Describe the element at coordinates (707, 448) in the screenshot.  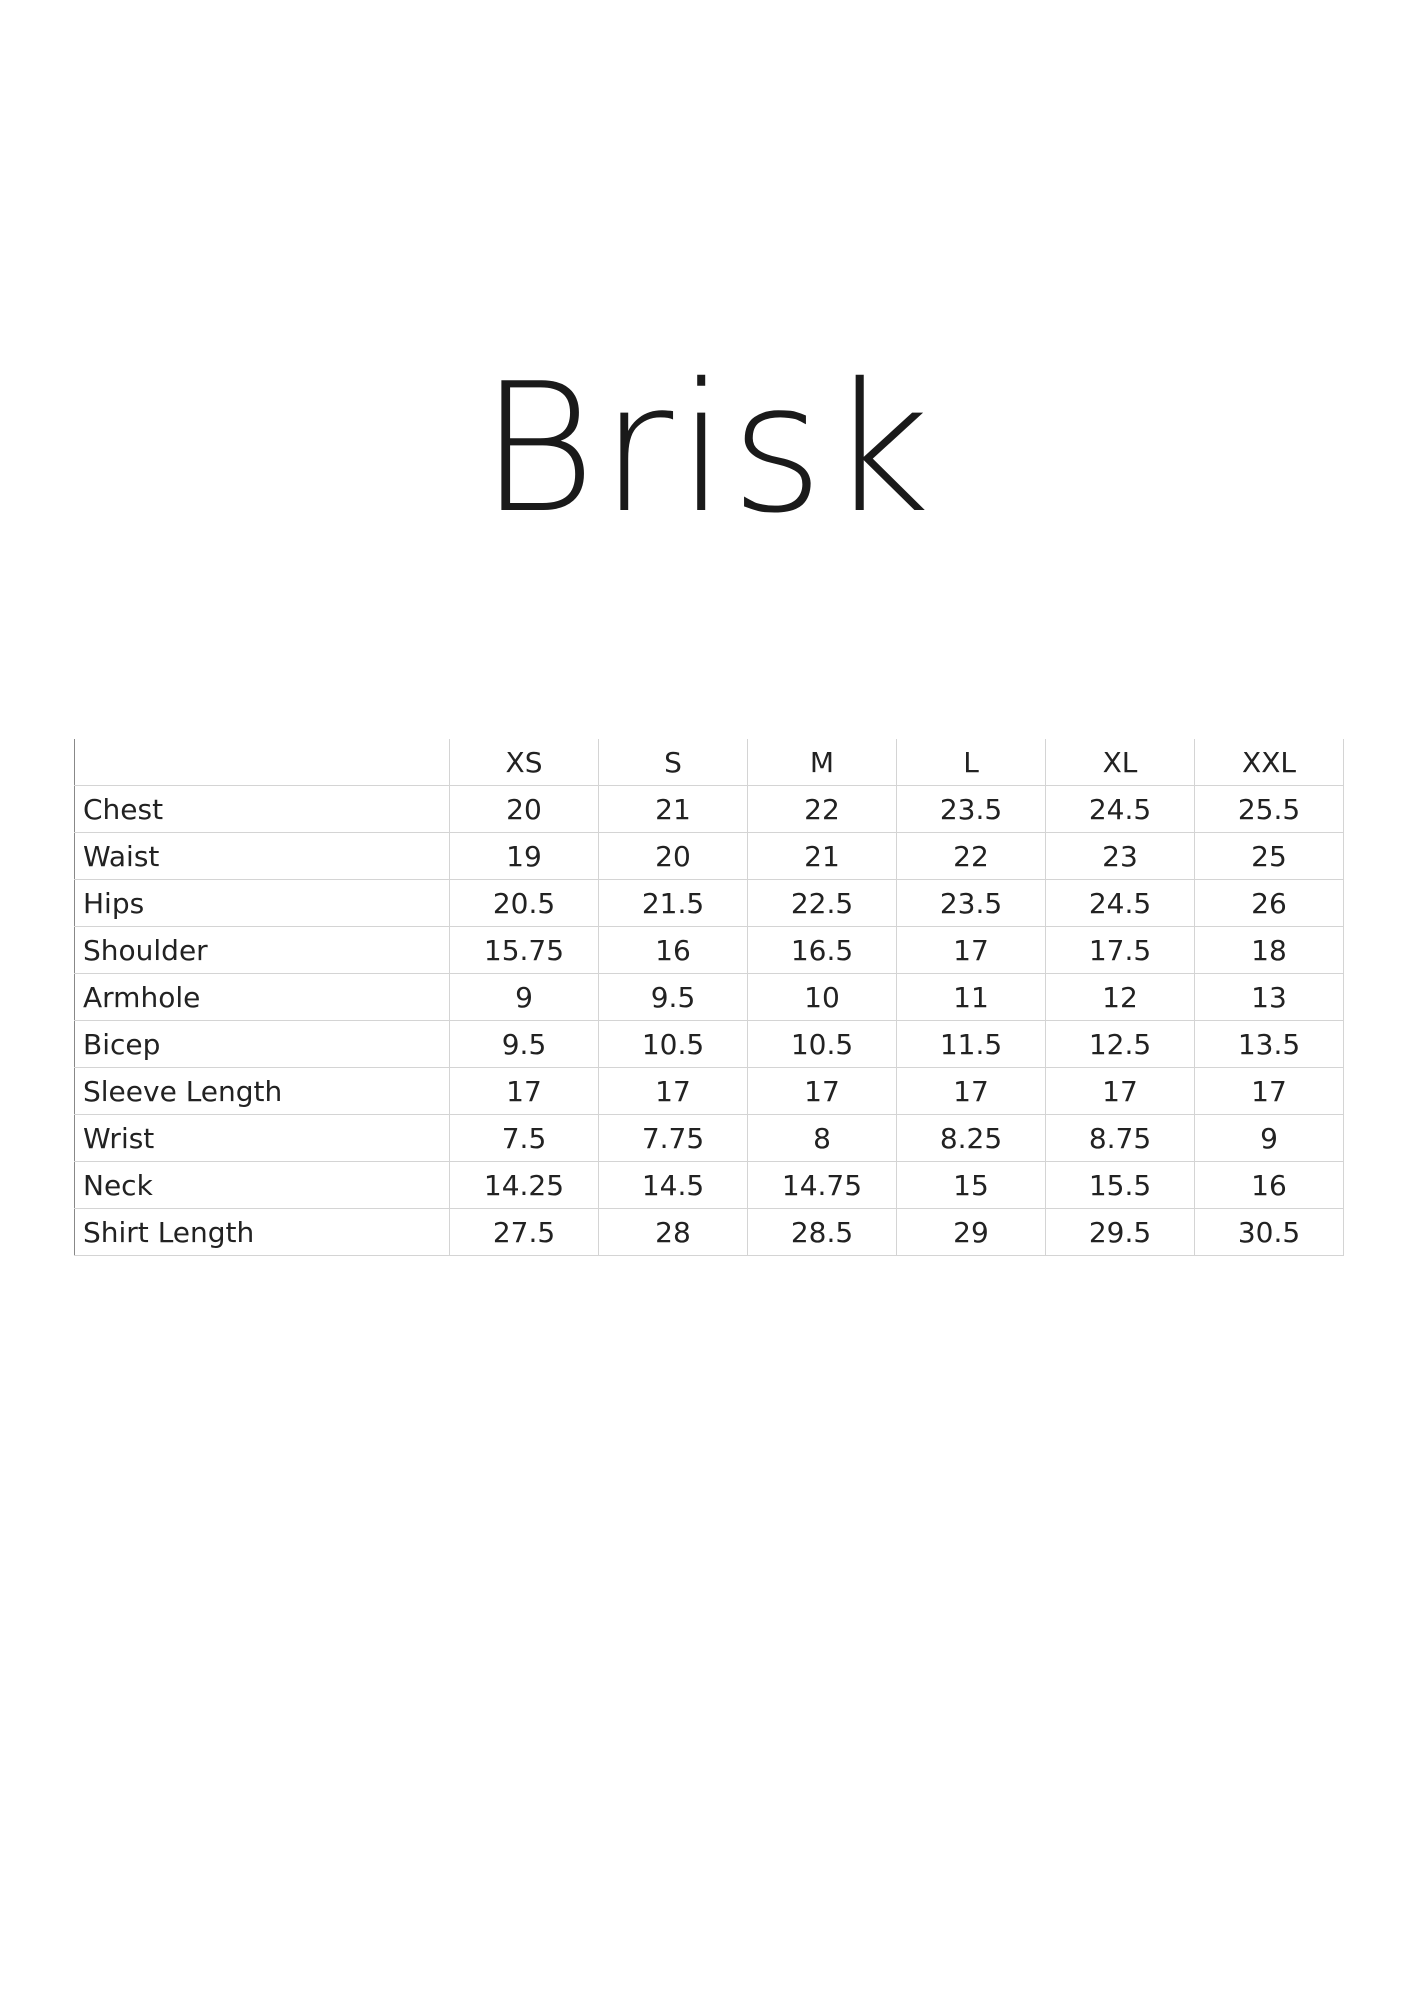
I see `brand-logo: Brisk` at that location.